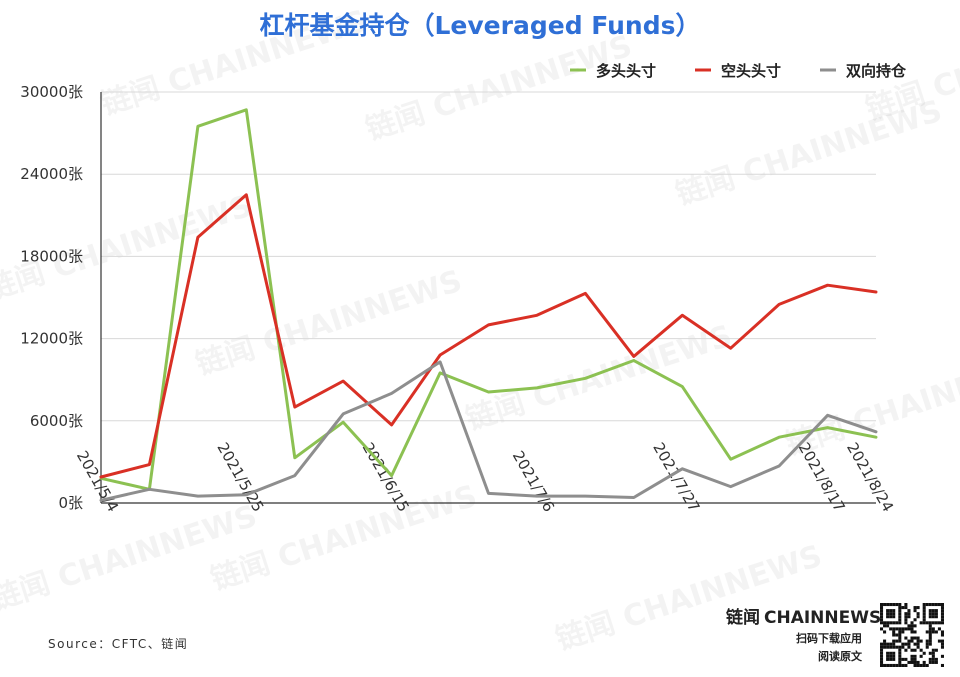  Describe the element at coordinates (840, 656) in the screenshot. I see `brand-cta-read: 阅读原文` at that location.